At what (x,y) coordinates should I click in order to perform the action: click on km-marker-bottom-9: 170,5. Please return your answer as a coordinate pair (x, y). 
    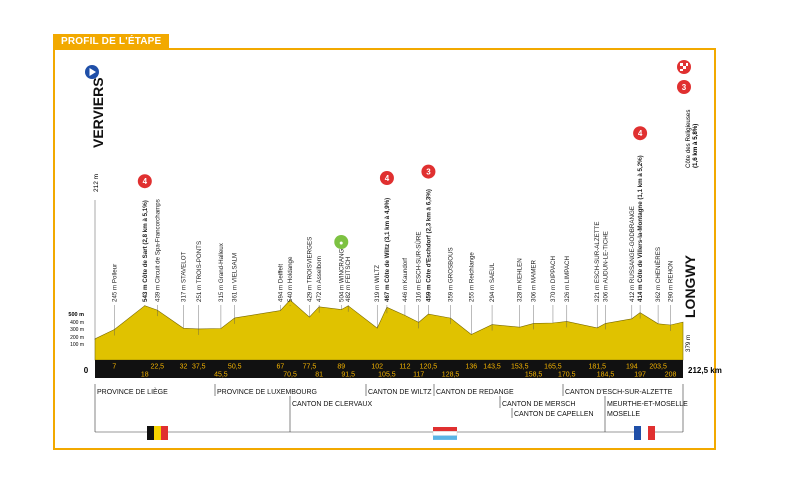
    Looking at the image, I should click on (567, 375).